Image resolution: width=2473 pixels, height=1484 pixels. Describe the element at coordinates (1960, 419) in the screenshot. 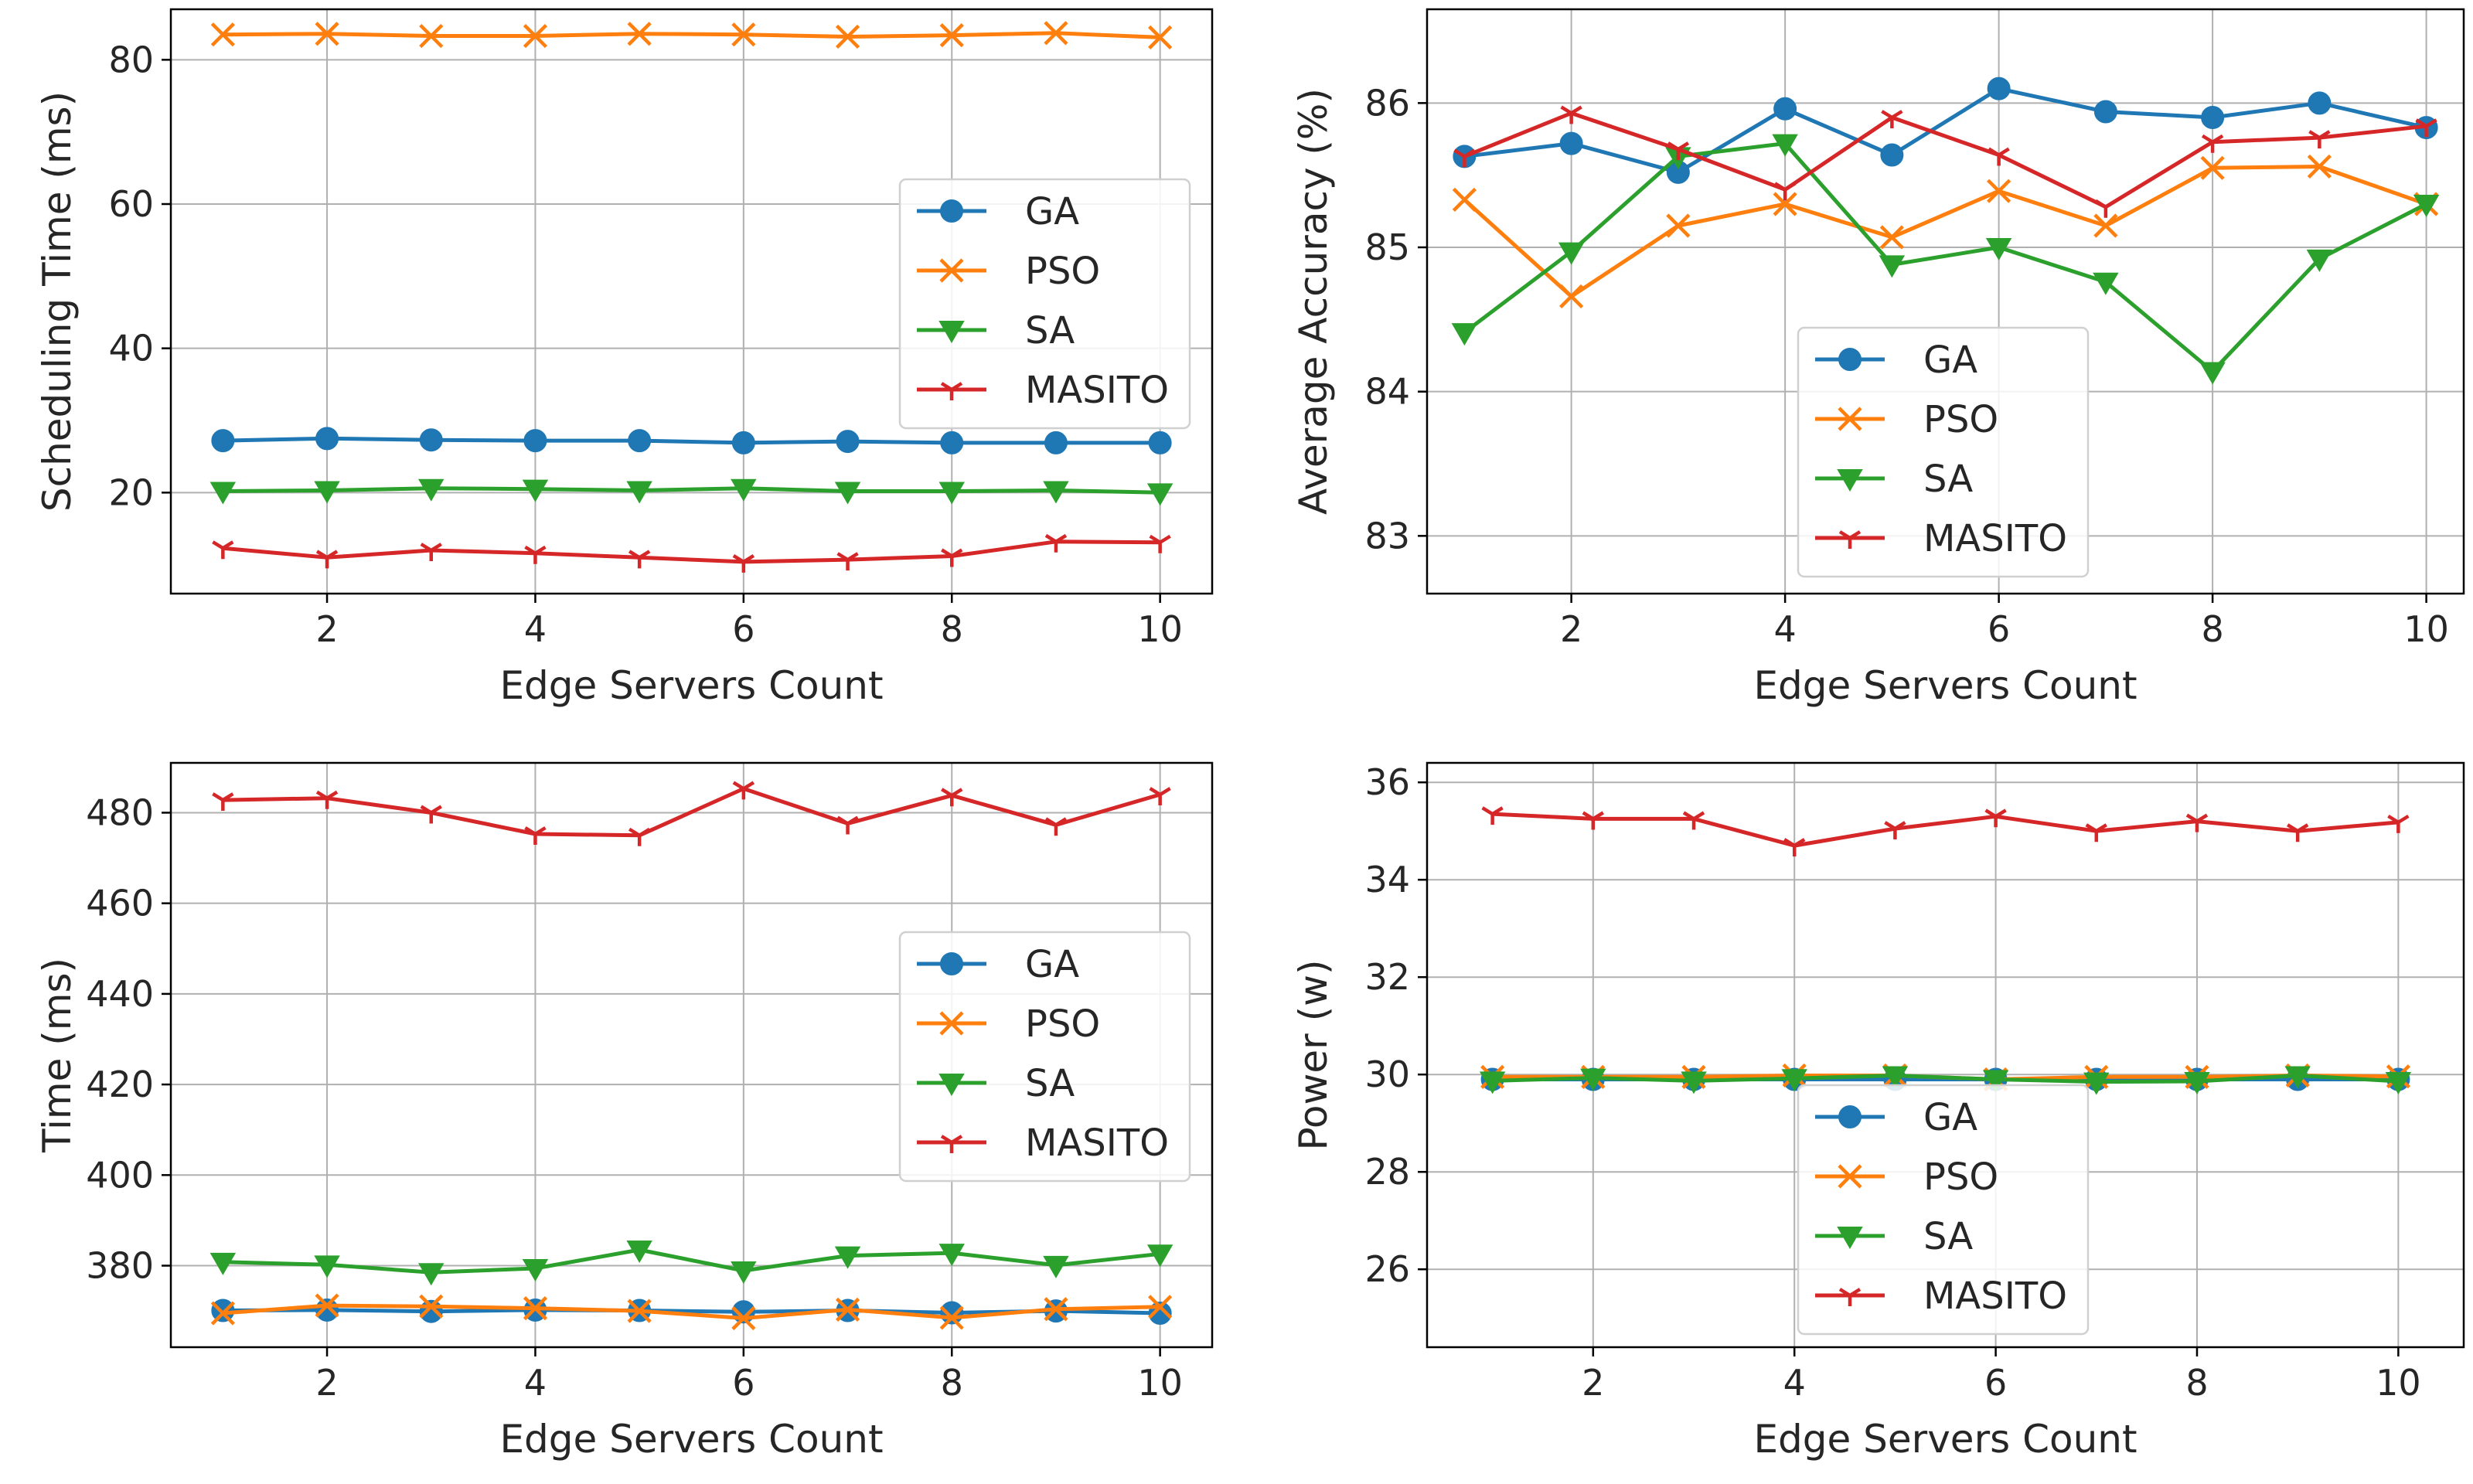

I see `legend-pso-label: PSO` at that location.